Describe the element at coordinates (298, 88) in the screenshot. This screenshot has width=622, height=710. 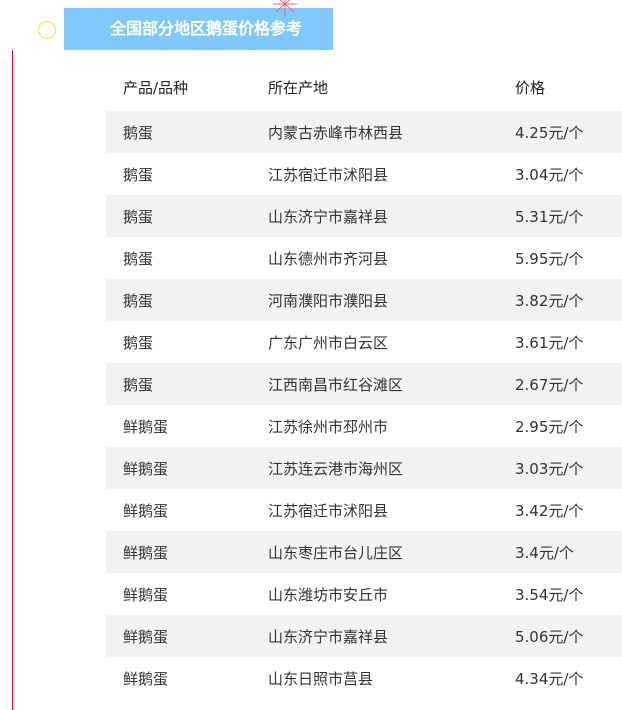
I see `header-origin: 所在产地` at that location.